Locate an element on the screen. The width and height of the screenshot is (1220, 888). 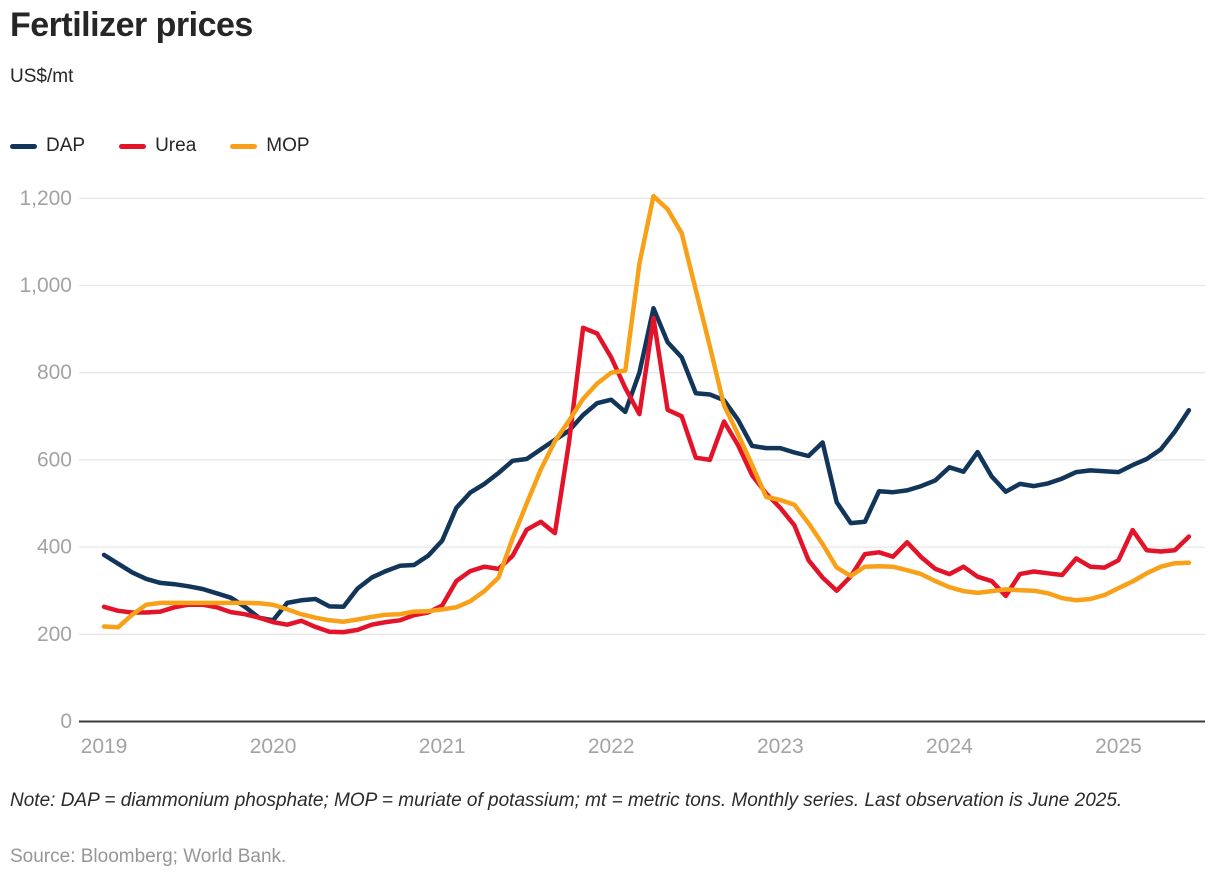
legend-item-mop: MOP is located at coordinates (270, 146).